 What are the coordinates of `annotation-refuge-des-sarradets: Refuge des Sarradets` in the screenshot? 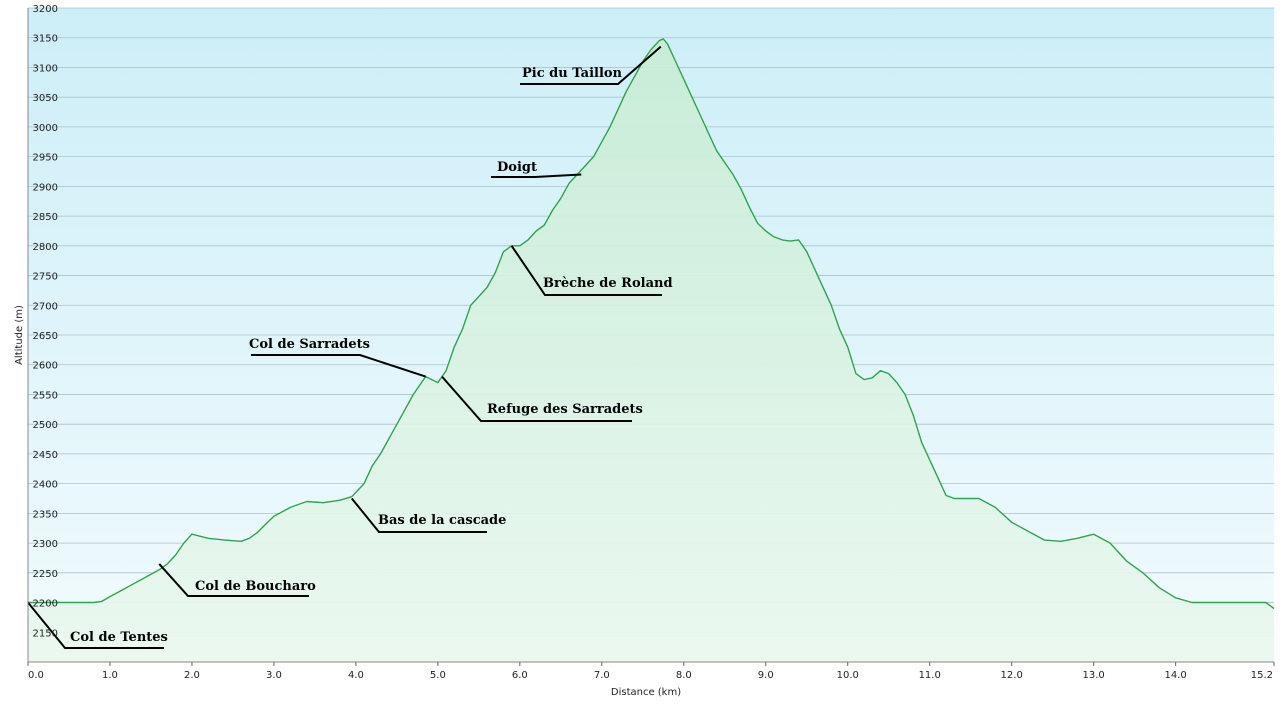 It's located at (542, 398).